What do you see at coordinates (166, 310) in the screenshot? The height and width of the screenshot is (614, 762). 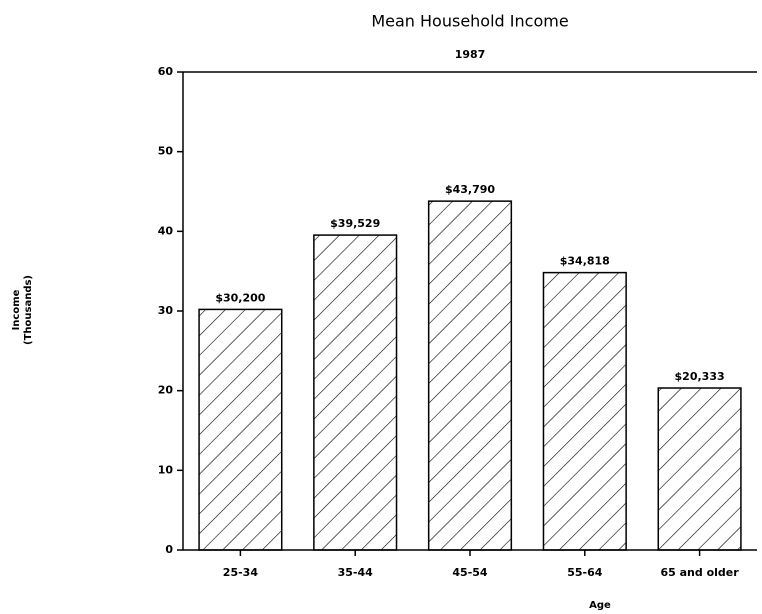 I see `y-tick-label: 30` at bounding box center [166, 310].